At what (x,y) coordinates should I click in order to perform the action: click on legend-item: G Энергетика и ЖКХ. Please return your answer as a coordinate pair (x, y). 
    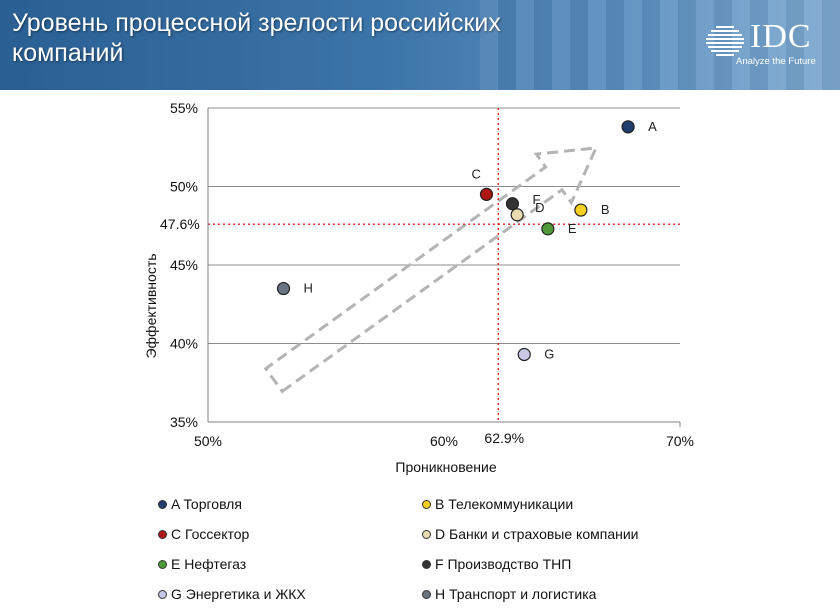
    Looking at the image, I should click on (232, 594).